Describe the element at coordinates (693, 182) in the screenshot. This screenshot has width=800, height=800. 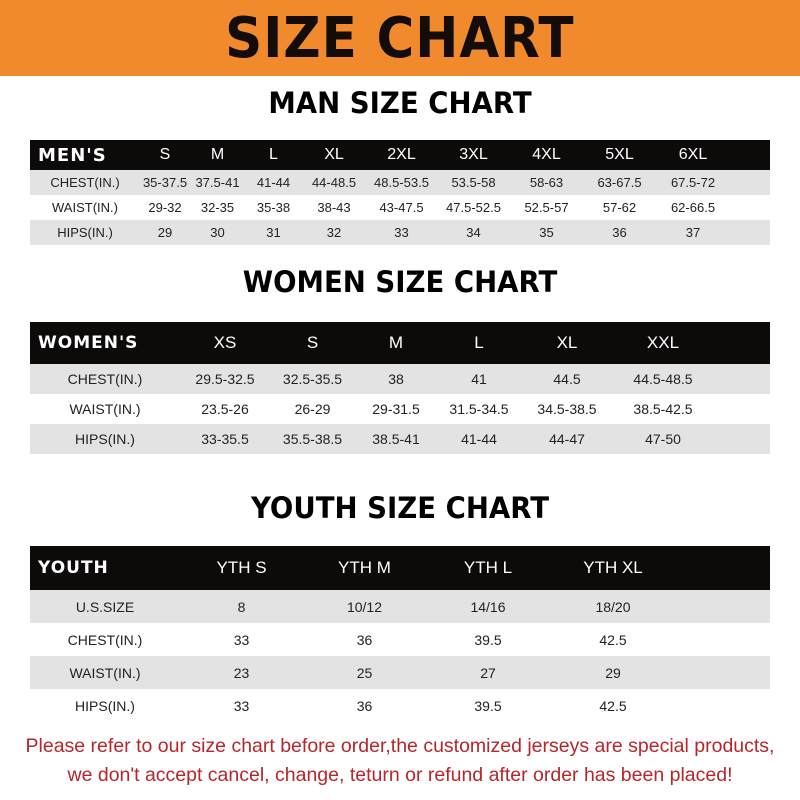
I see `measurement-value: 67.5-72` at that location.